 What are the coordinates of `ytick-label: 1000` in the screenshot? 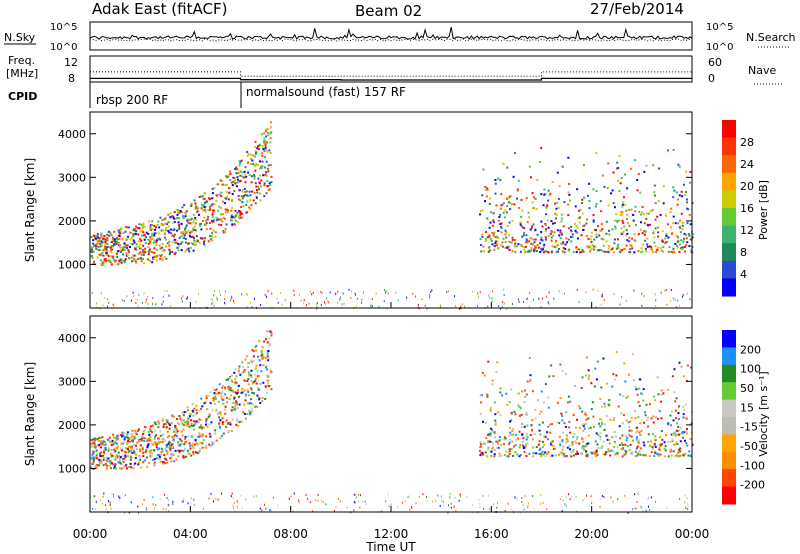 It's located at (72, 468).